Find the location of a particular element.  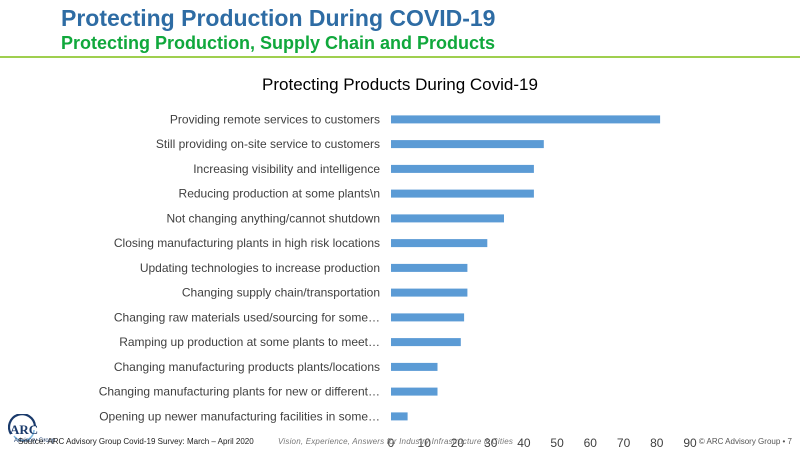

logo-subtext: Advisory Group is located at coordinates (35, 441).